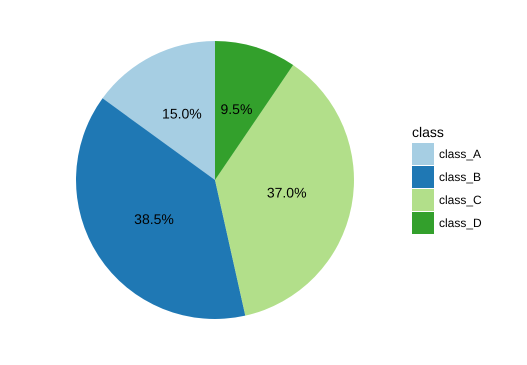 Image resolution: width=527 pixels, height=365 pixels. Describe the element at coordinates (460, 177) in the screenshot. I see `legend-label: class_B` at that location.